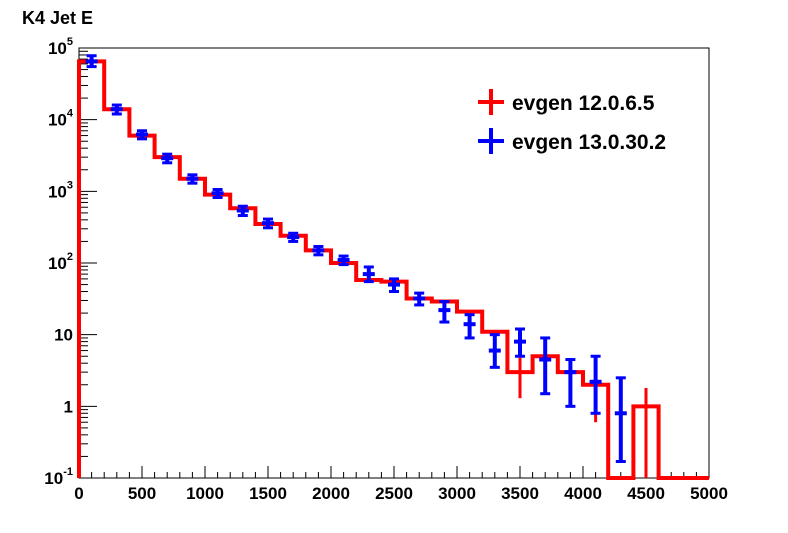  I want to click on y-tick-label: 10⁻¹, so click(58, 477).